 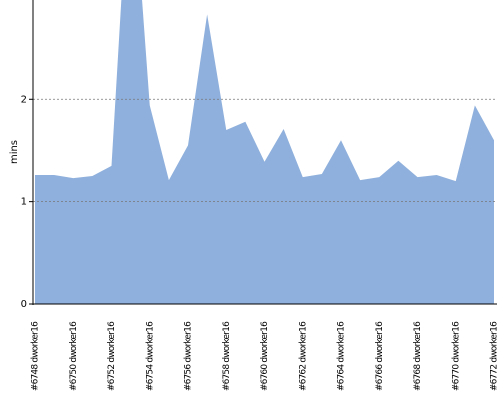 I want to click on x-tick-label: #6754 dworker16, so click(x=150, y=356).